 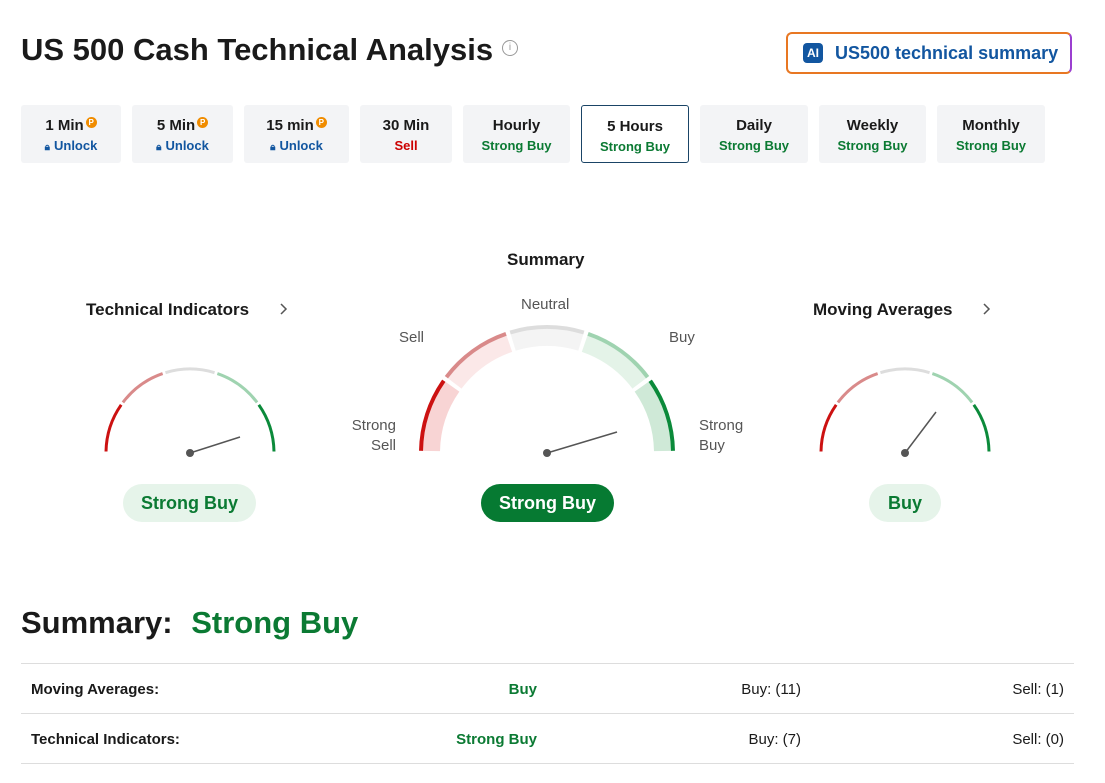 I want to click on tab-label: Hourly, so click(x=516, y=125).